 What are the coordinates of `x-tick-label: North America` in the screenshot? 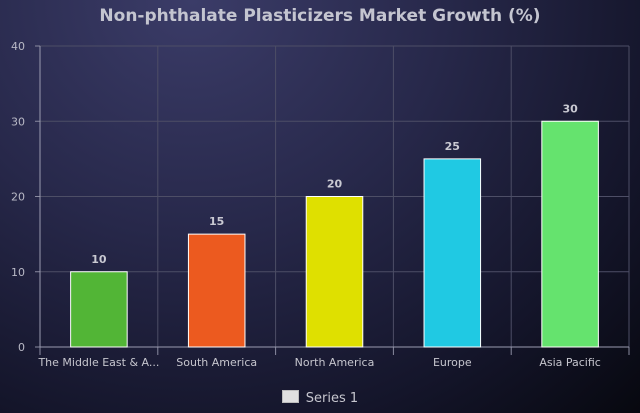 It's located at (335, 362).